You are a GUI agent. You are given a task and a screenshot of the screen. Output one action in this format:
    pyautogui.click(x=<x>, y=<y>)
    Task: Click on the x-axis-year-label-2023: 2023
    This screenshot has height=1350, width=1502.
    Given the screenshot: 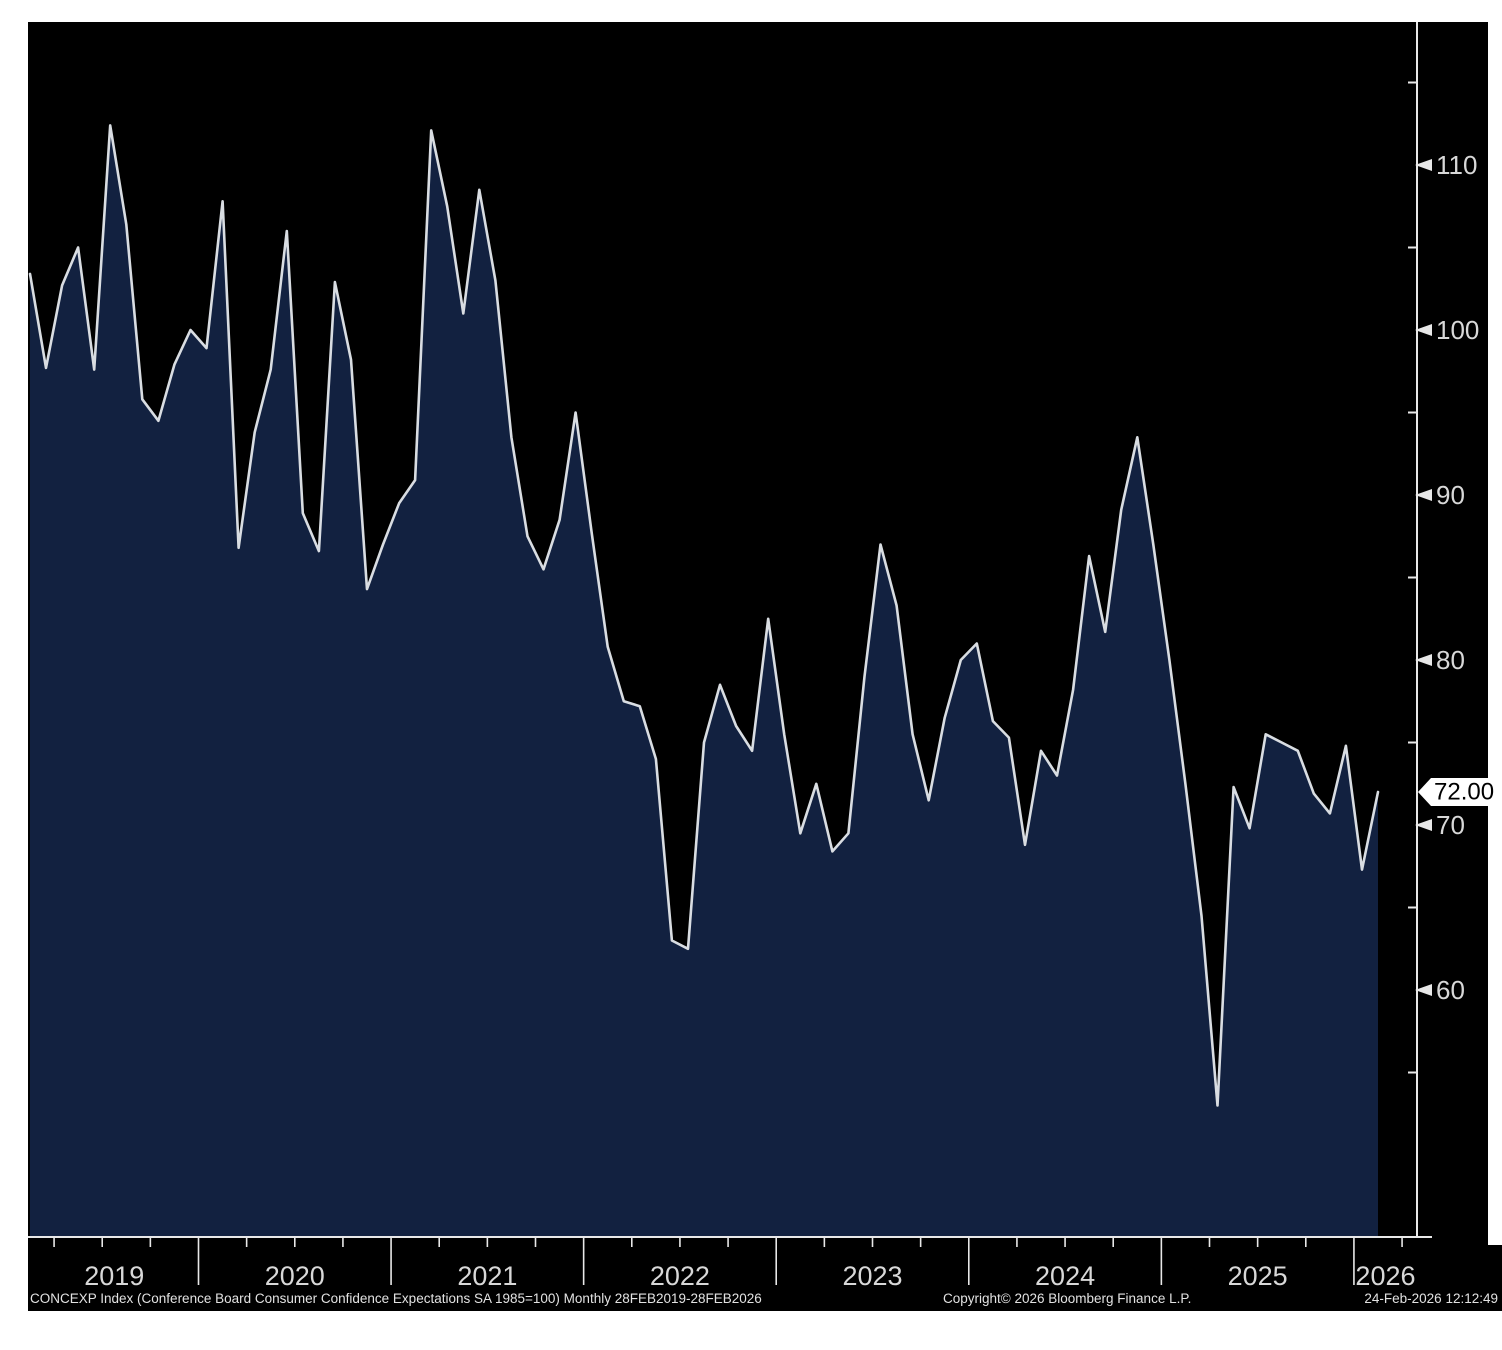 What is the action you would take?
    pyautogui.click(x=872, y=1276)
    